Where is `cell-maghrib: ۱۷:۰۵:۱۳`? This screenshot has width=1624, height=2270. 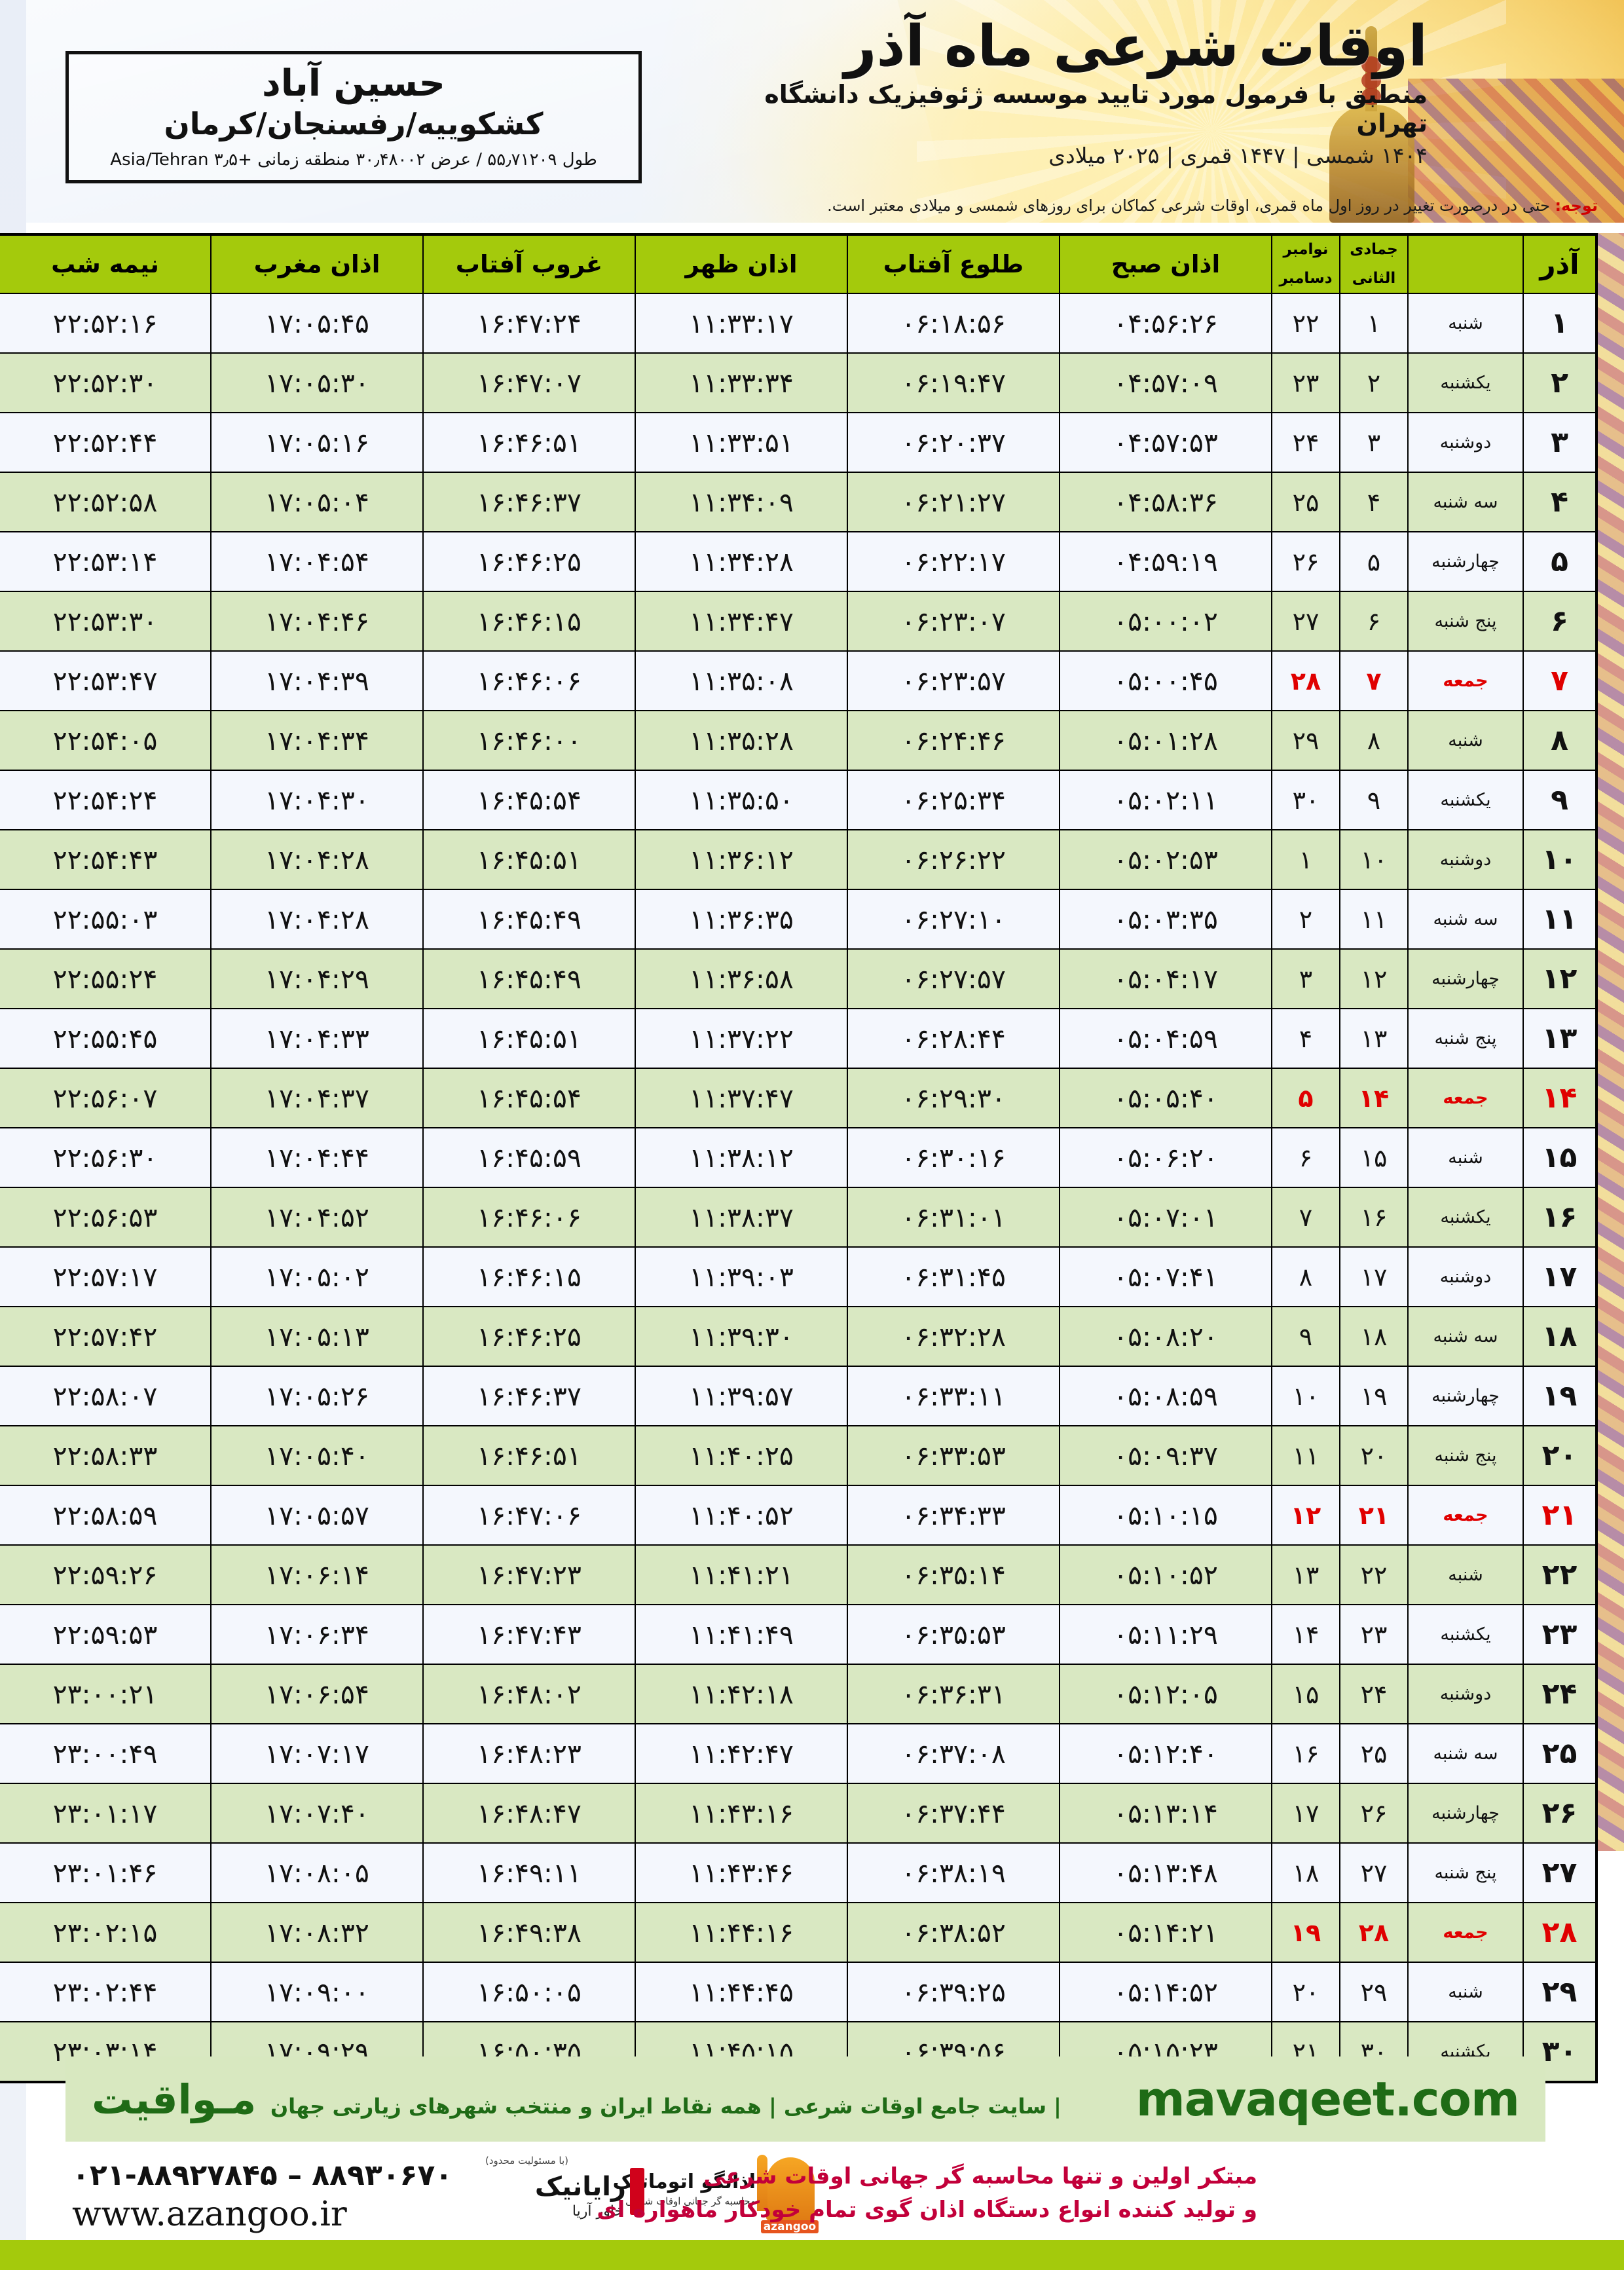 cell-maghrib: ۱۷:۰۵:۱۳ is located at coordinates (317, 1337).